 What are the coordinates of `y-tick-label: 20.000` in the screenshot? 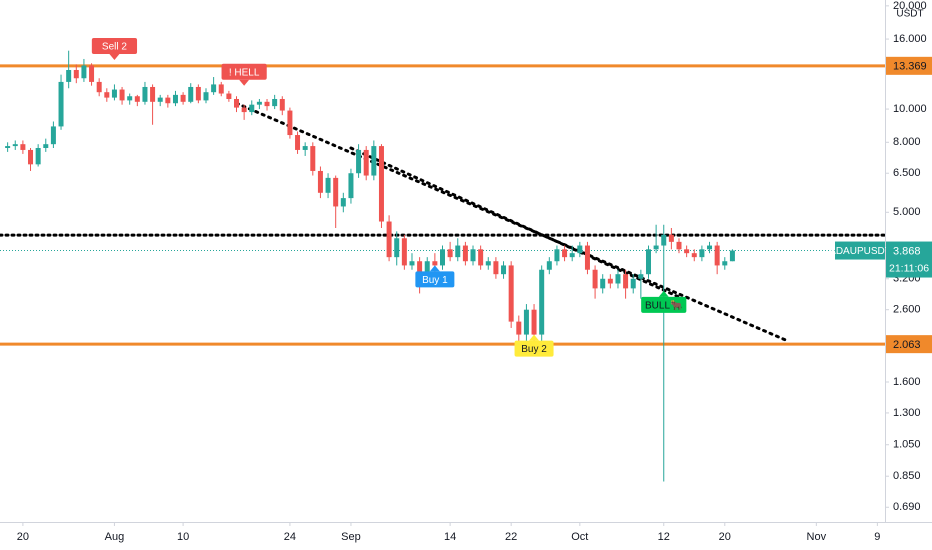 It's located at (910, 6).